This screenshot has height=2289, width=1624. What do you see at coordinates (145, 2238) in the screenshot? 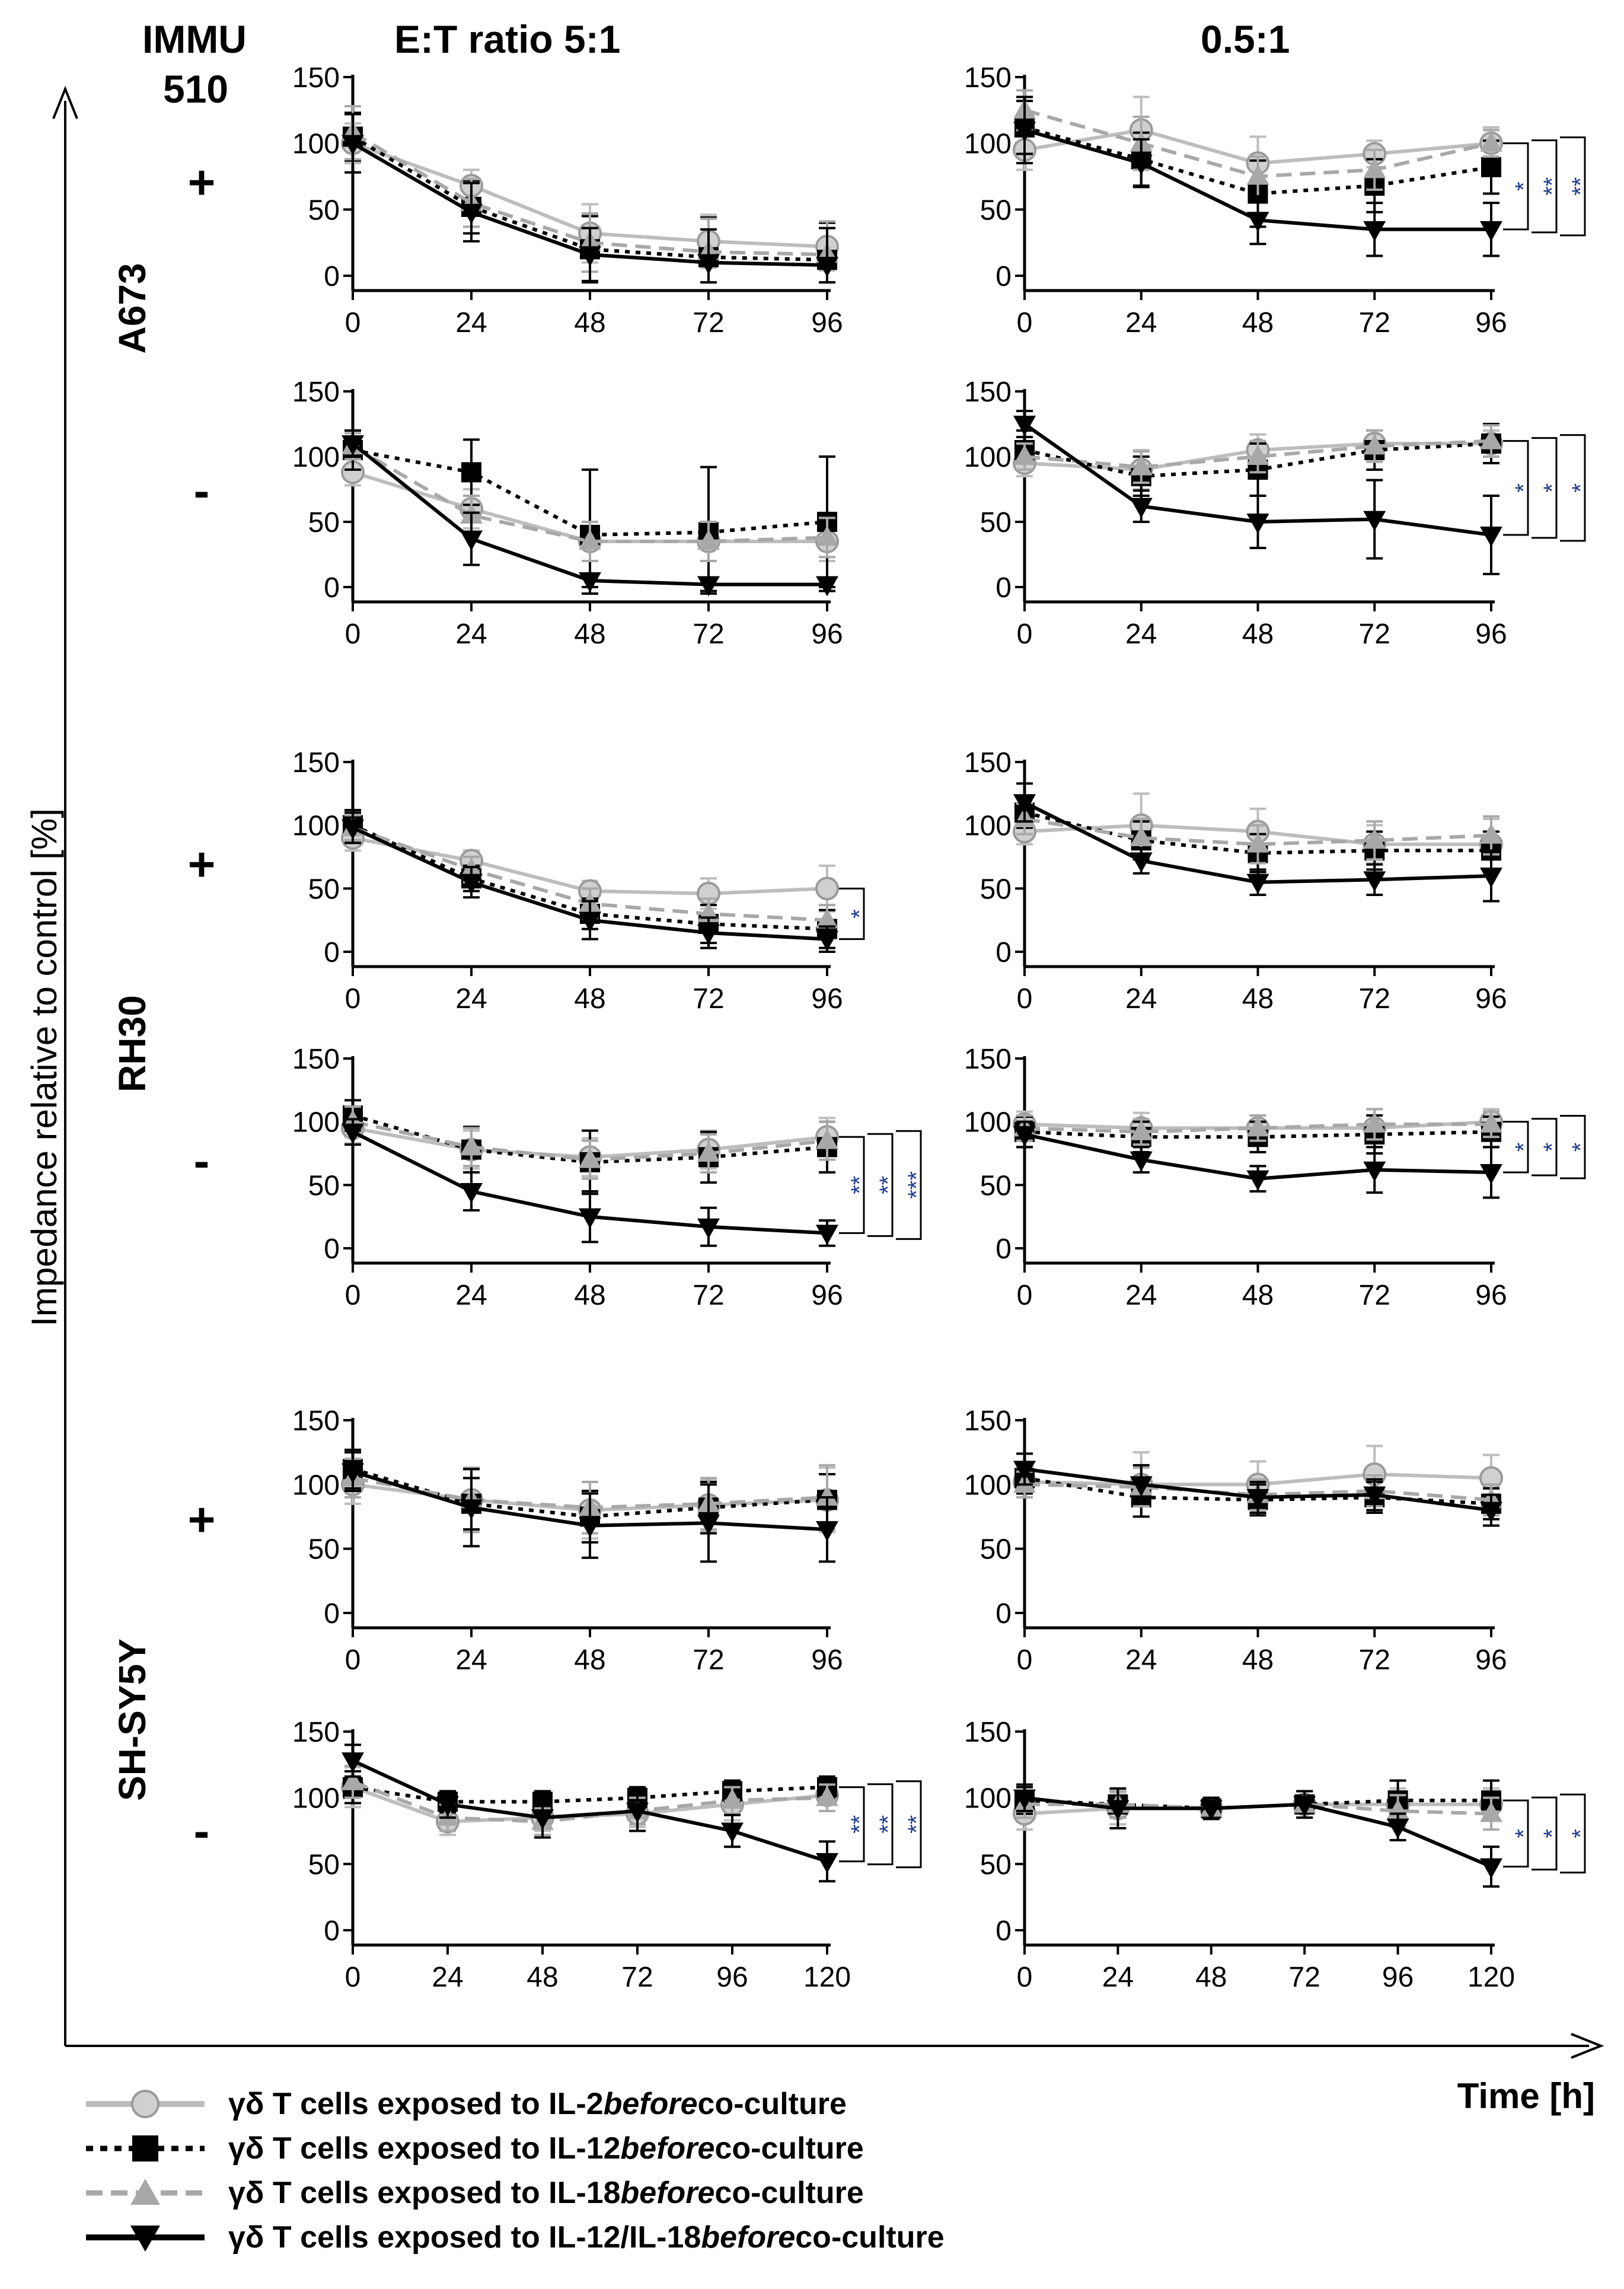
I see `legend-swatch-il12-il18` at bounding box center [145, 2238].